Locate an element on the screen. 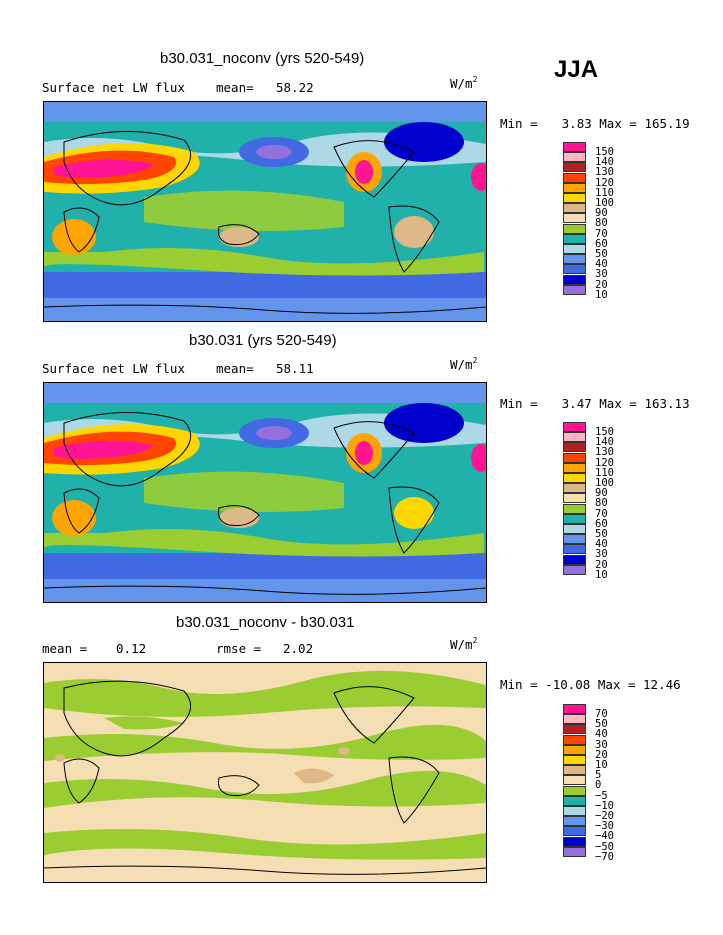 This screenshot has height=935, width=723. panel1-legend-label: 110 is located at coordinates (604, 192).